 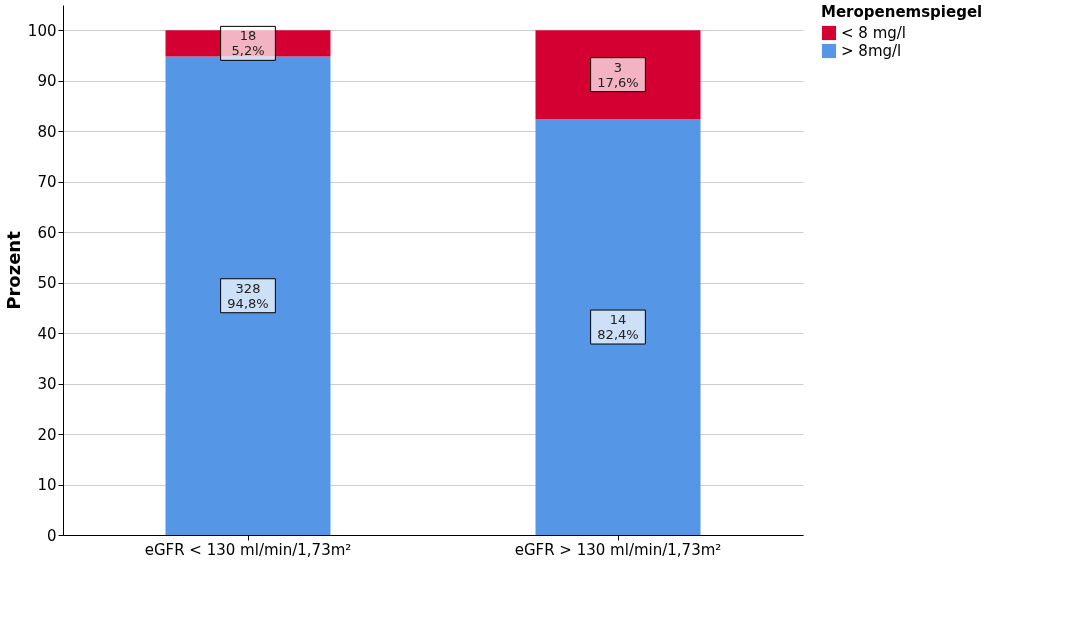 I want to click on y-tick-label: 30, so click(x=47, y=384).